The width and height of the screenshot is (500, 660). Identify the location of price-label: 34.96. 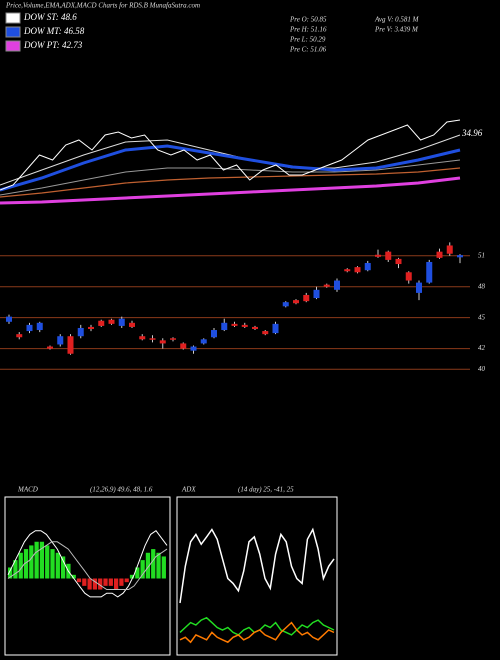
(472, 133).